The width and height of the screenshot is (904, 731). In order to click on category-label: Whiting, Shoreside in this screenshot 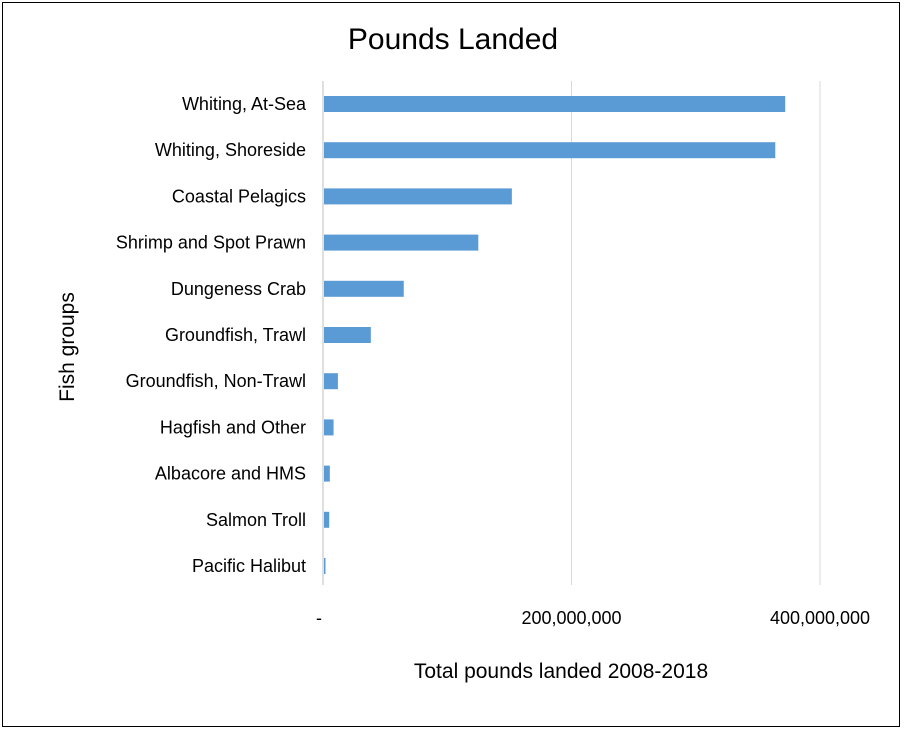, I will do `click(230, 150)`.